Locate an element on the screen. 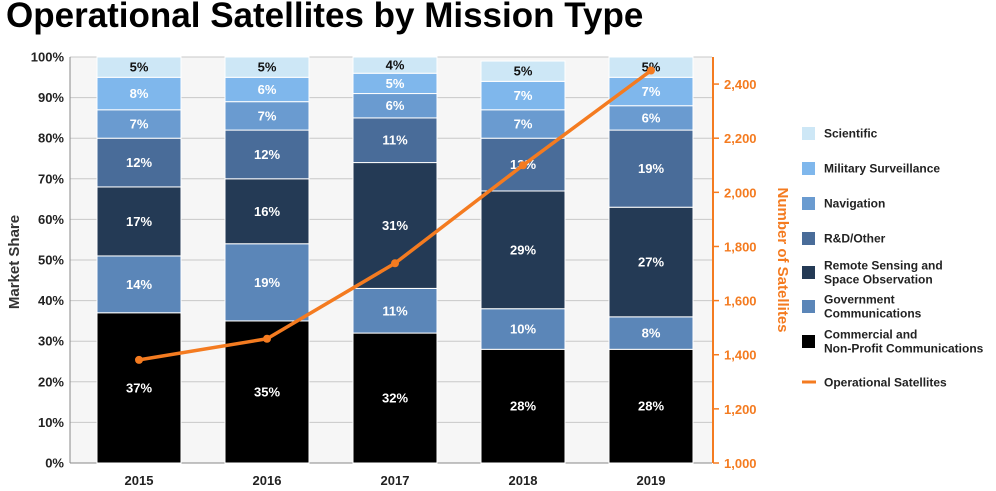  y2-tick-label: 2,400 is located at coordinates (740, 84).